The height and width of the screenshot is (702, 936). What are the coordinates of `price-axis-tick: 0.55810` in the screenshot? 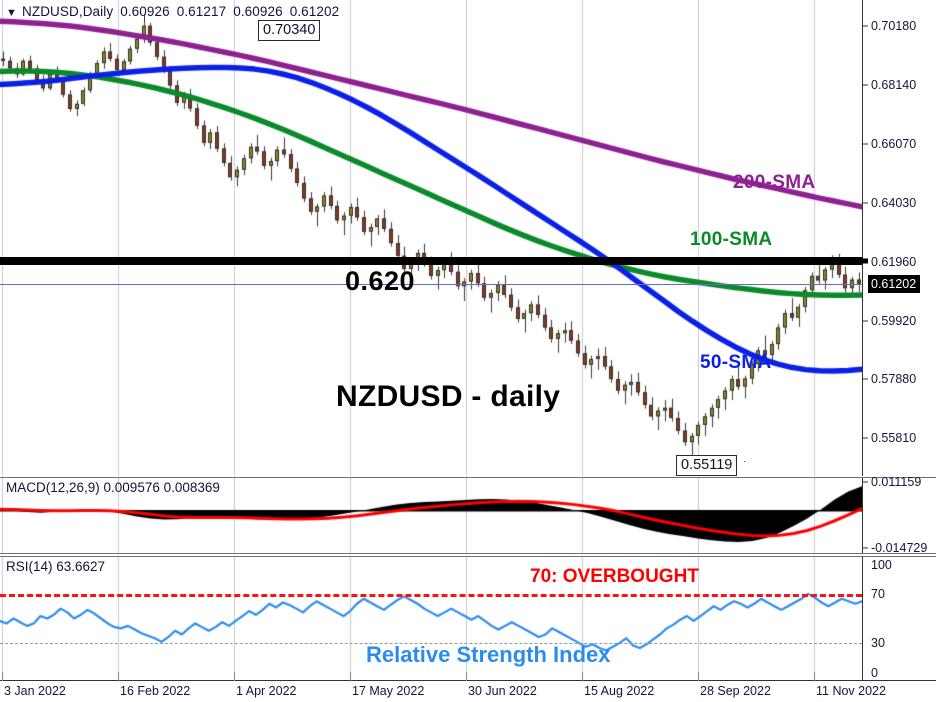 It's located at (894, 438).